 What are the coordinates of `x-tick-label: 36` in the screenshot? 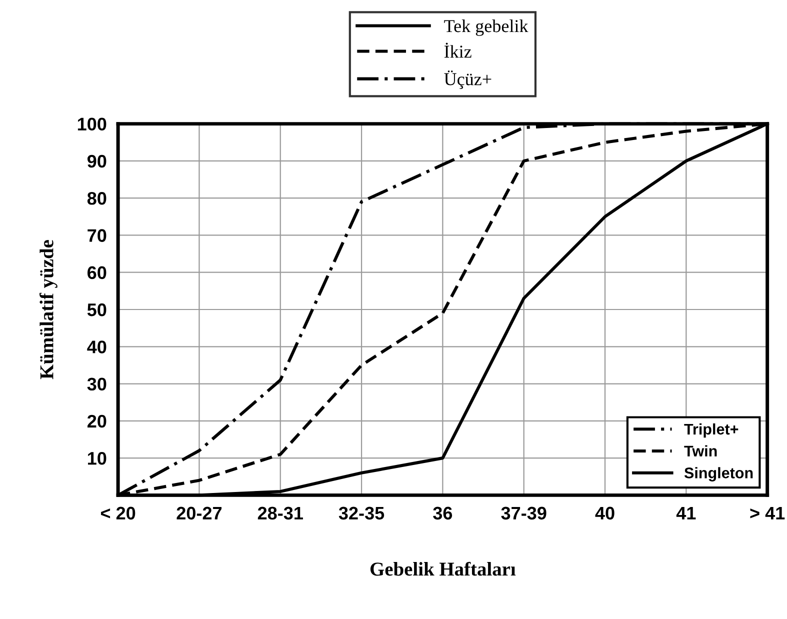 It's located at (442, 513).